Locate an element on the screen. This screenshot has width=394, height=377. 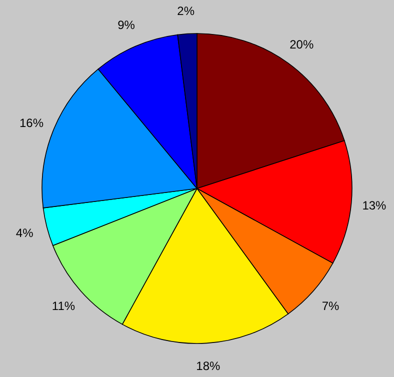
data-label: 7% is located at coordinates (331, 306).